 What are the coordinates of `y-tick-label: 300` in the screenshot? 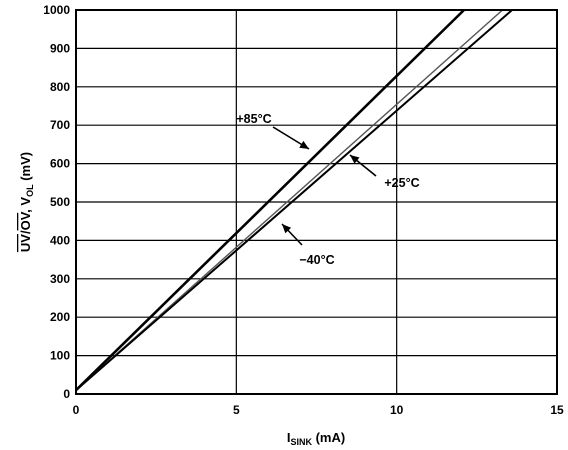 It's located at (60, 279).